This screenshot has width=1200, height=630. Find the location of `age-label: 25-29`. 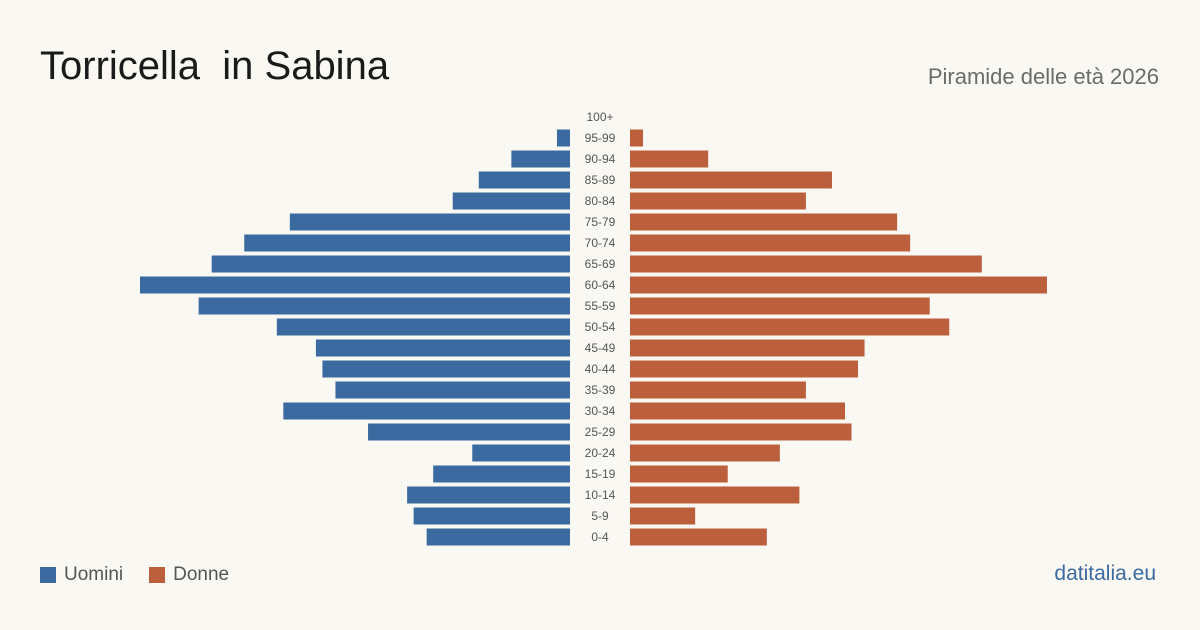

age-label: 25-29 is located at coordinates (600, 432).